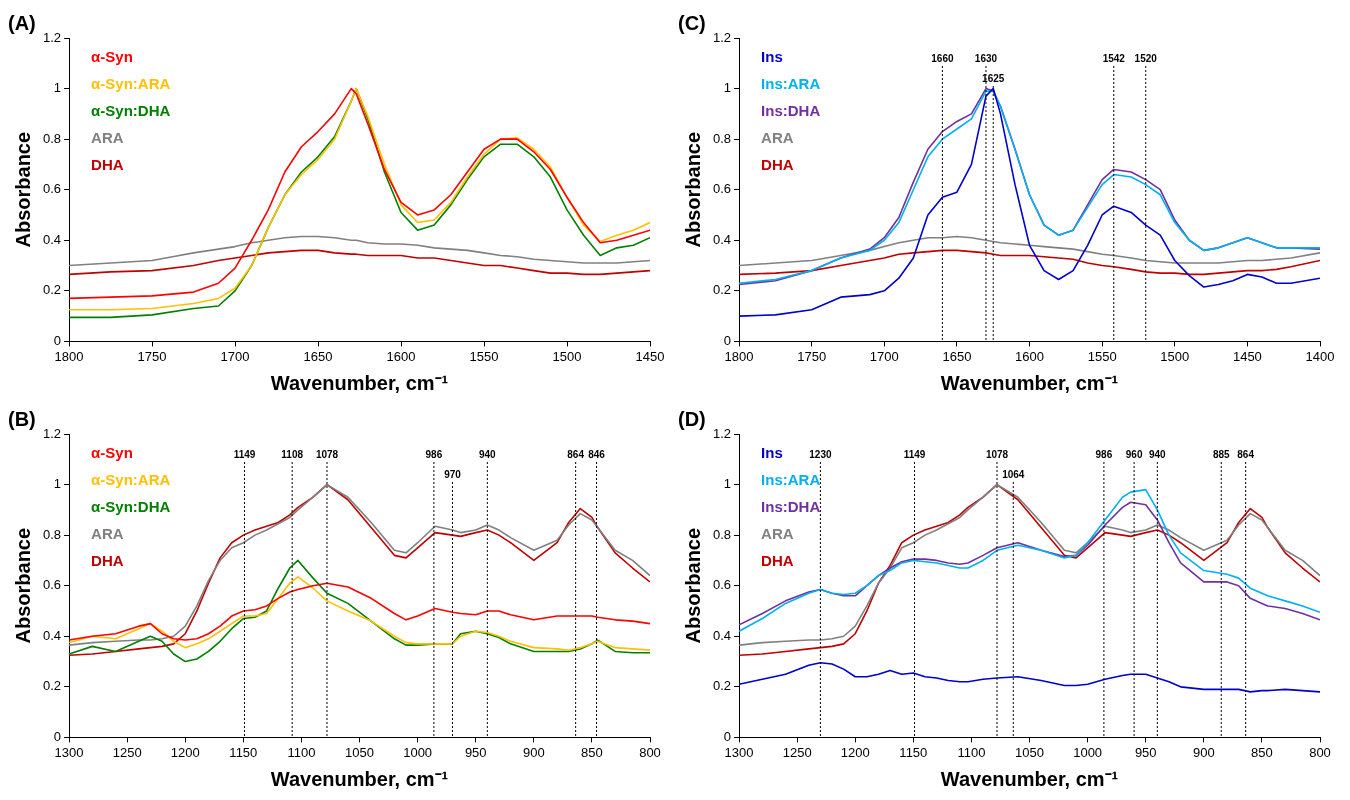  Describe the element at coordinates (692, 418) in the screenshot. I see `chart-title: (D)` at that location.